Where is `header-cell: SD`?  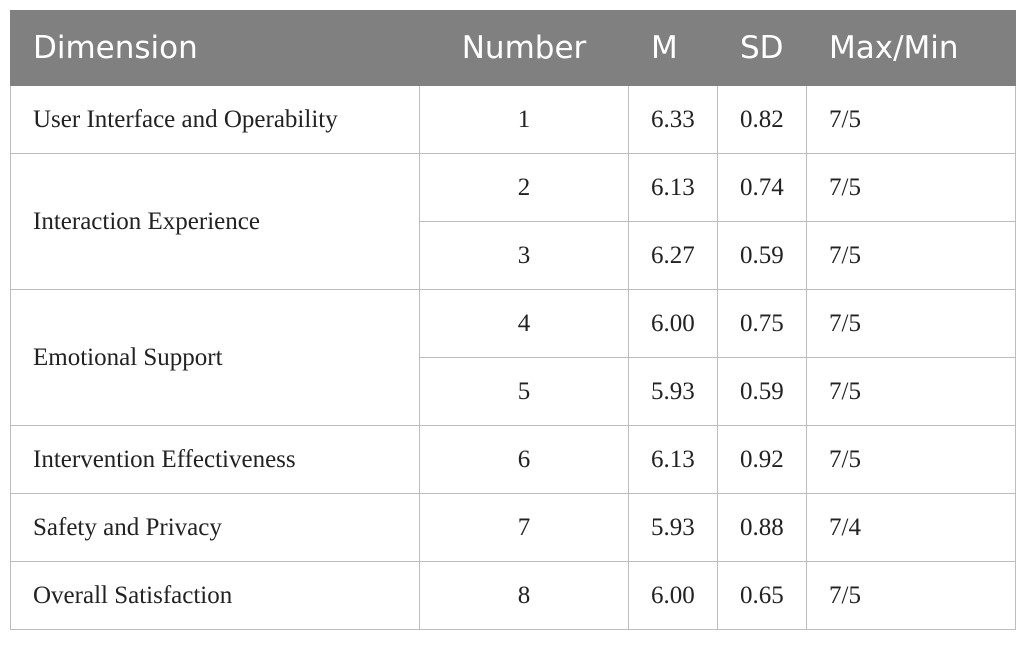
header-cell: SD is located at coordinates (762, 48).